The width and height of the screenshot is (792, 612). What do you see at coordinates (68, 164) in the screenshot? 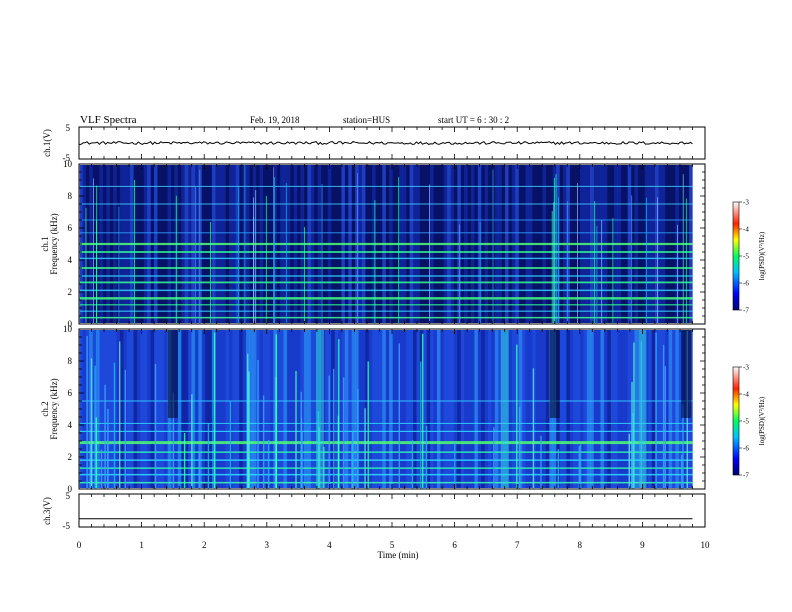
I see `ch1-spec-ytick: 10` at bounding box center [68, 164].